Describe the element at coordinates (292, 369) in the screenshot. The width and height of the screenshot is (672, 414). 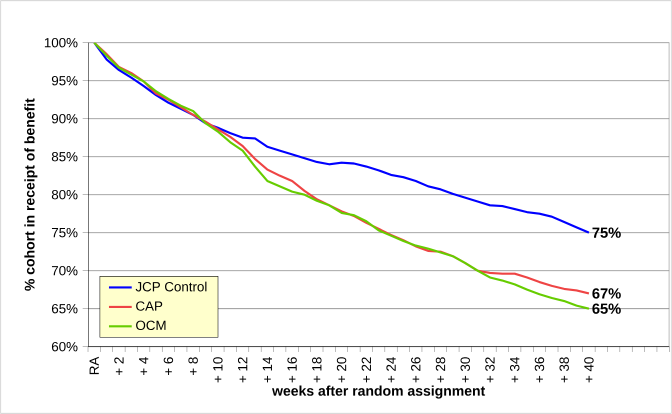
I see `x-tick-label: + 16` at that location.